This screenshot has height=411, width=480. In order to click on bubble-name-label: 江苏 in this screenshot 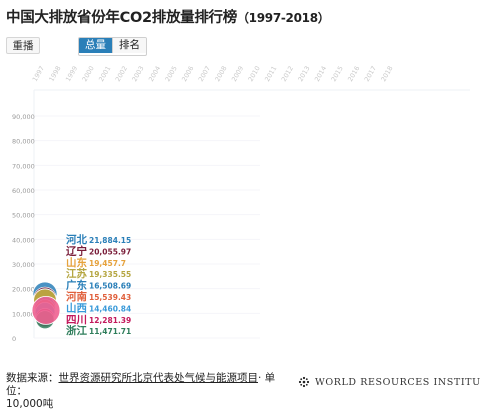, I will do `click(76, 273)`.